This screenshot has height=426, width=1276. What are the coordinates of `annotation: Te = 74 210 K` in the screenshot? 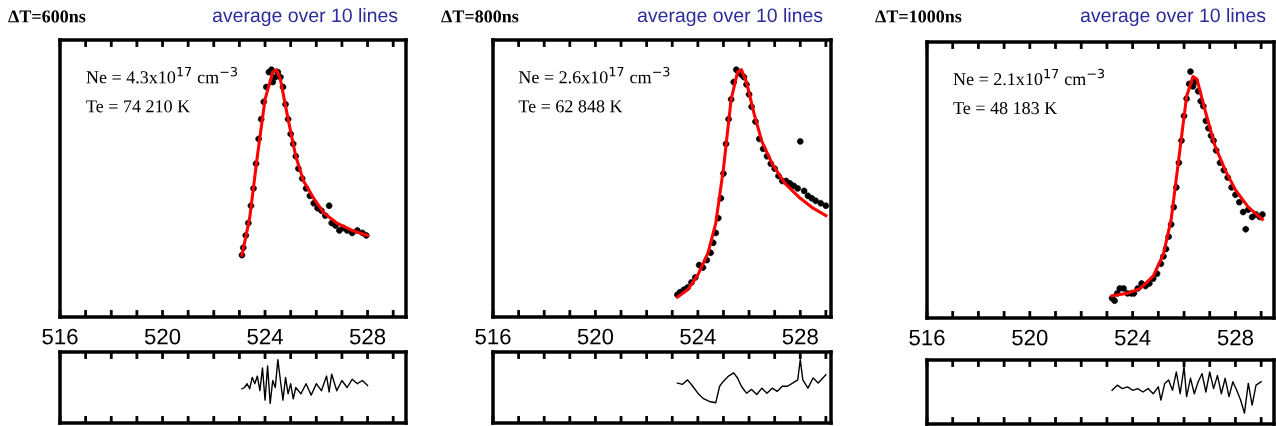 It's located at (138, 106).